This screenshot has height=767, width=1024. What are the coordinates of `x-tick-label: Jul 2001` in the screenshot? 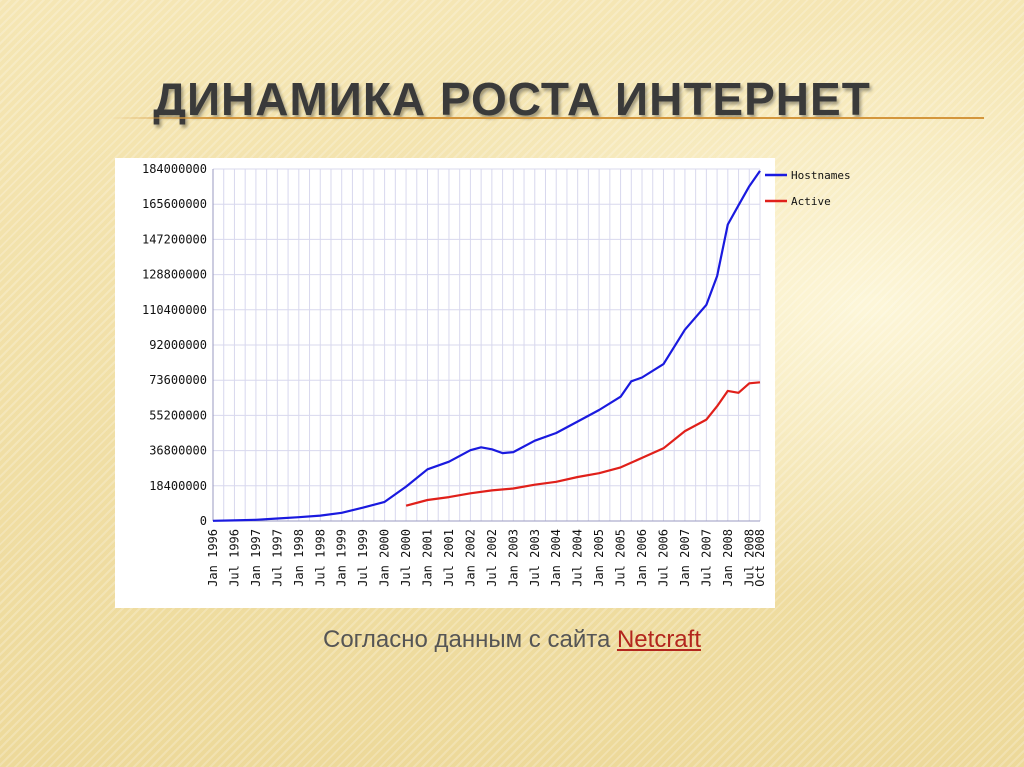 It's located at (449, 558).